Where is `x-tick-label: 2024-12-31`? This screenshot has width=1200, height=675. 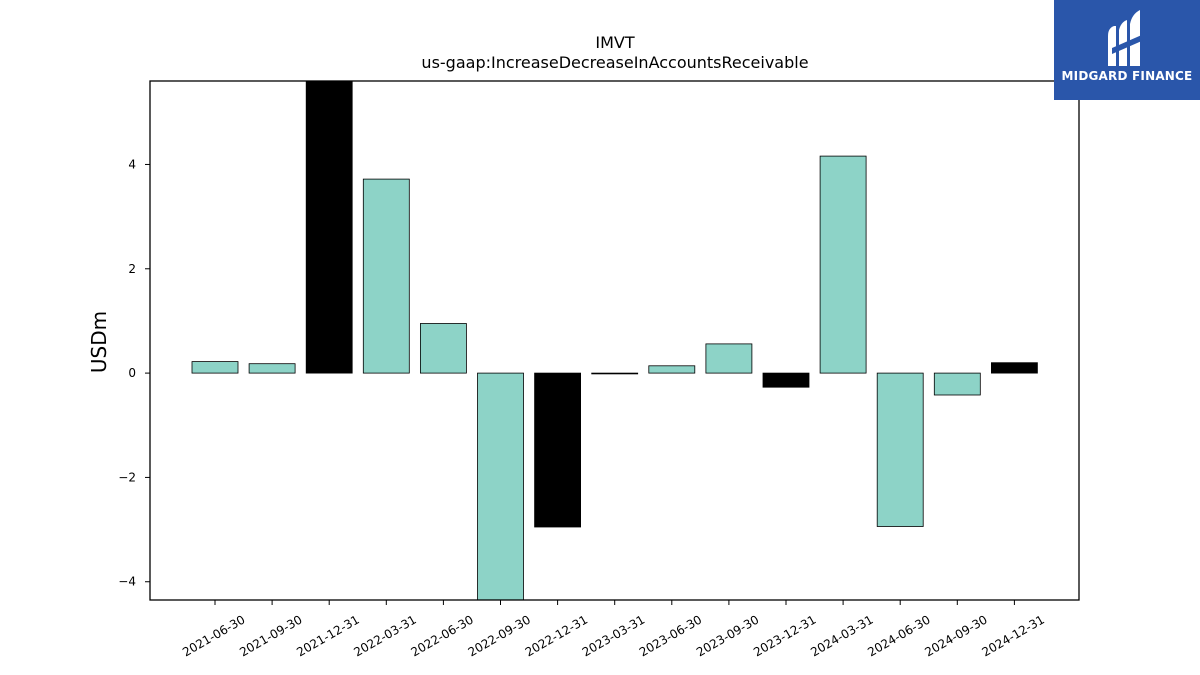 x-tick-label: 2024-12-31 is located at coordinates (1012, 635).